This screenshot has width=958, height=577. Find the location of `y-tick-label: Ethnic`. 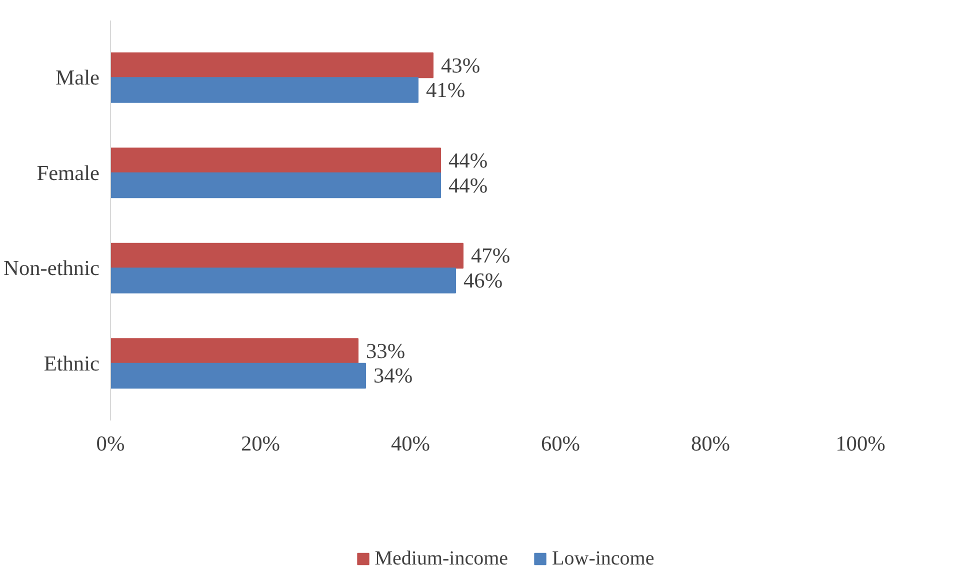

y-tick-label: Ethnic is located at coordinates (72, 363).